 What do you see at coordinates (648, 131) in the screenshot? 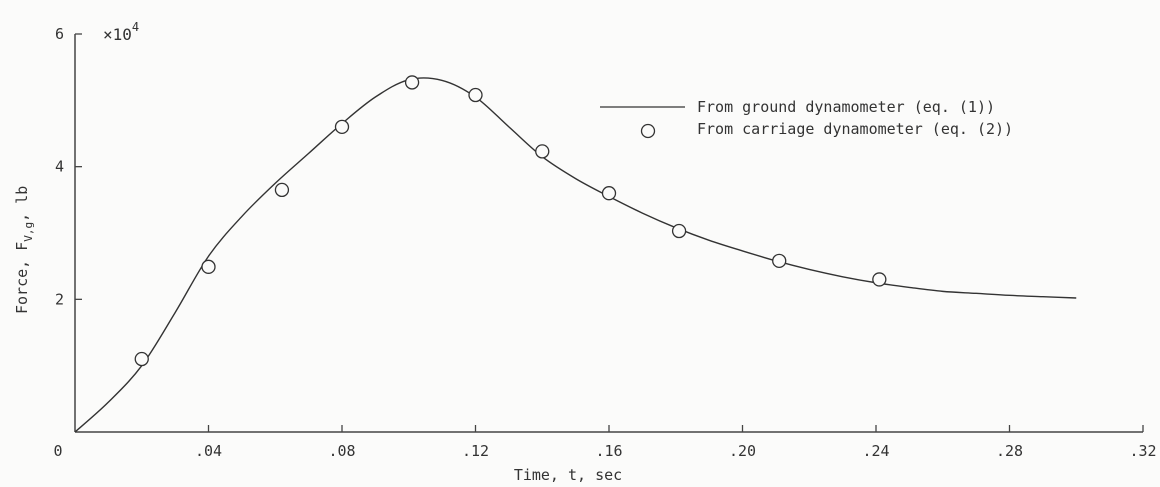
I see `legend-marker-swatch` at bounding box center [648, 131].